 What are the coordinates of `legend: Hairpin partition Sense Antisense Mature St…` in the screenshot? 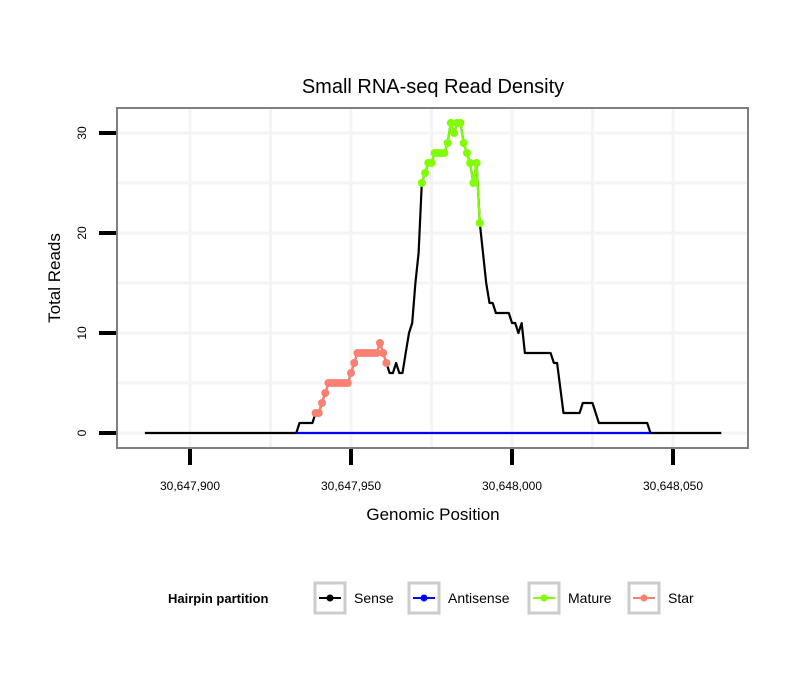 It's located at (431, 598).